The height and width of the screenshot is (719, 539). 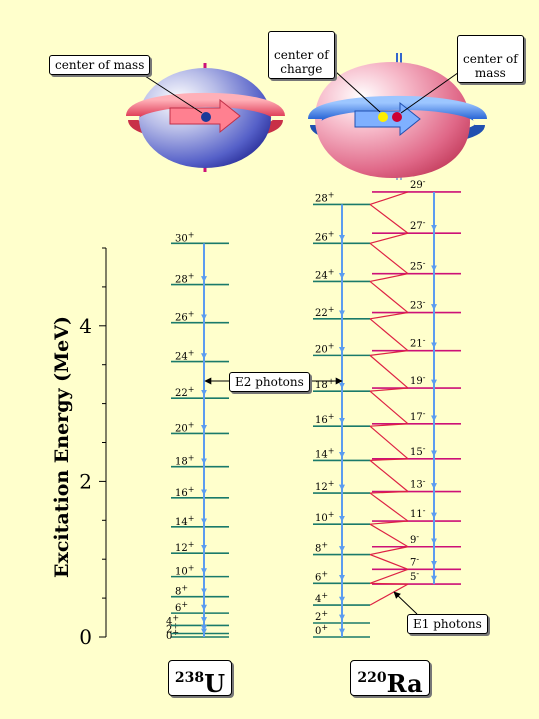 What do you see at coordinates (418, 343) in the screenshot?
I see `level-label-ra220-odd: 21-` at bounding box center [418, 343].